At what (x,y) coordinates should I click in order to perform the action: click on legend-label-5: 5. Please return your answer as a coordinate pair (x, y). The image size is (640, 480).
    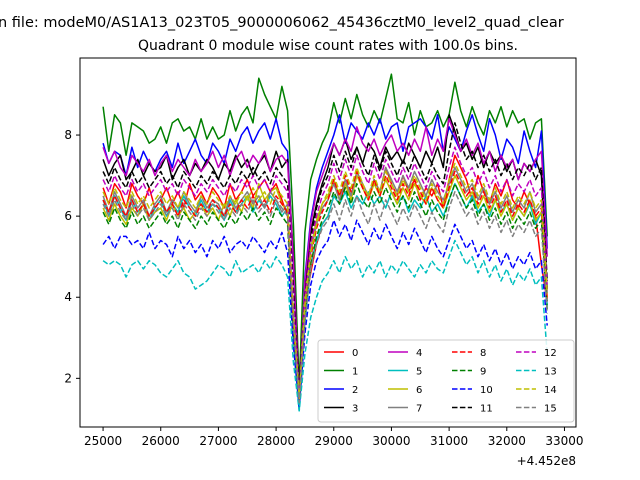
    Looking at the image, I should click on (419, 372).